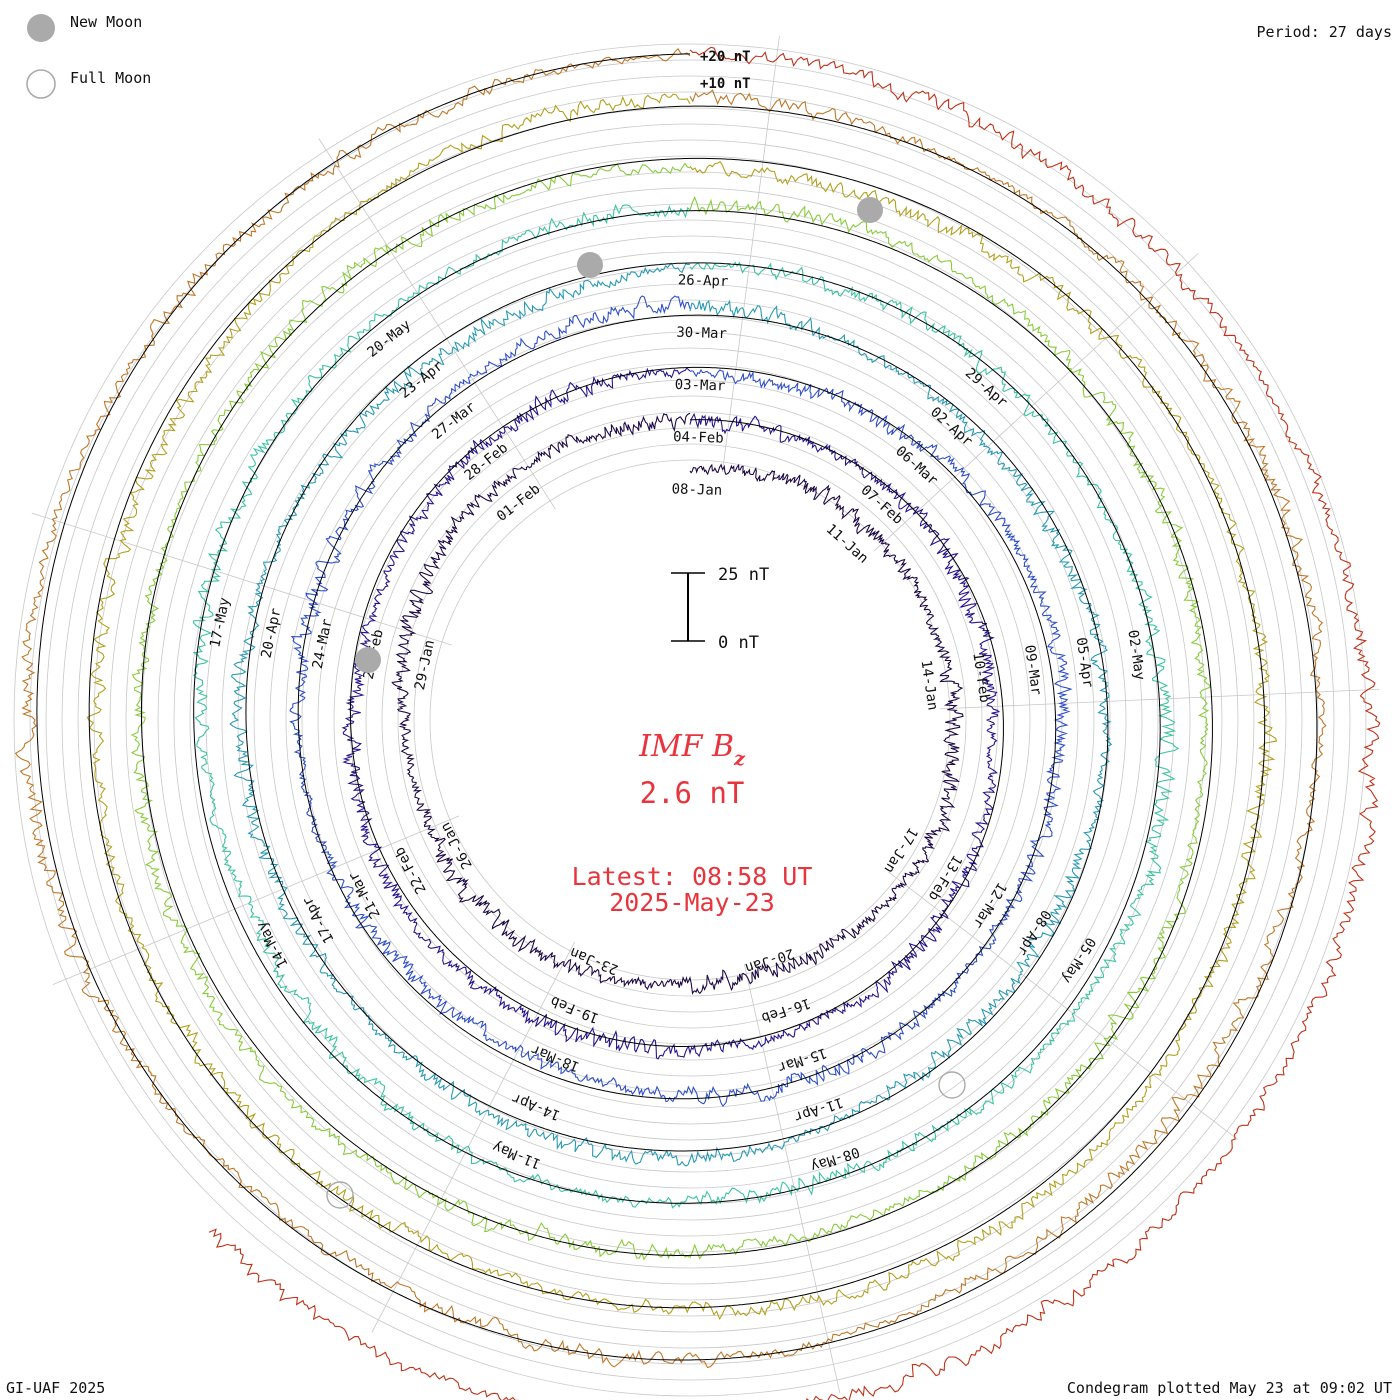  I want to click on scale-bar: 25 nT 0 nT, so click(720, 609).